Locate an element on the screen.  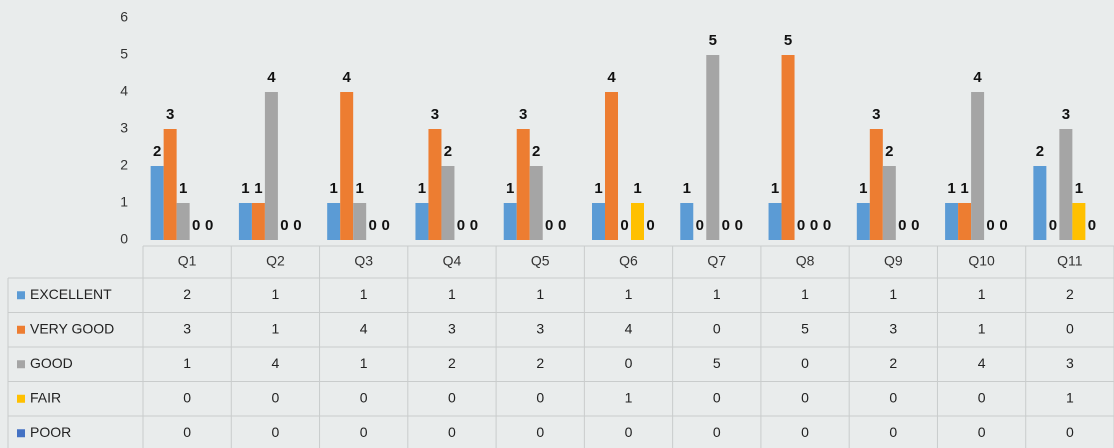
y-tick-label: 4 is located at coordinates (124, 91).